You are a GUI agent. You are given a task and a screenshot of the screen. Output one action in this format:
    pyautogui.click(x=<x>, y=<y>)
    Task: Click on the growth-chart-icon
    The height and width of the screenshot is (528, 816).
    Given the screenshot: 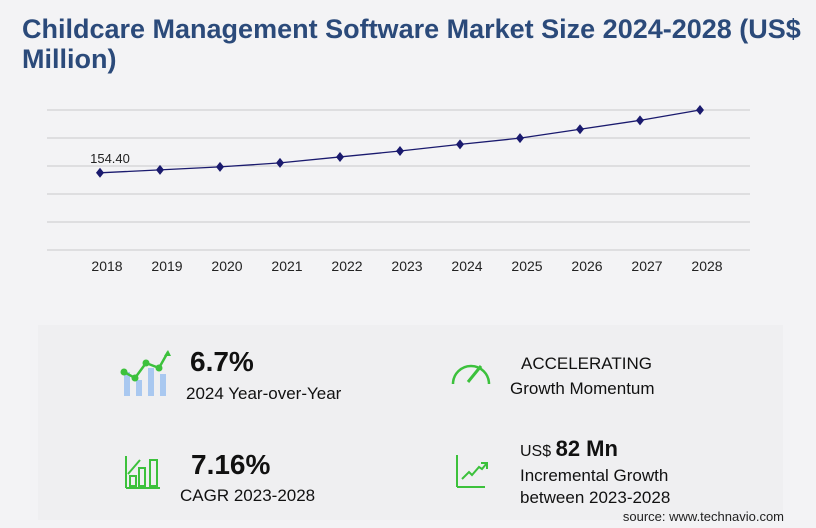 What is the action you would take?
    pyautogui.click(x=145, y=373)
    